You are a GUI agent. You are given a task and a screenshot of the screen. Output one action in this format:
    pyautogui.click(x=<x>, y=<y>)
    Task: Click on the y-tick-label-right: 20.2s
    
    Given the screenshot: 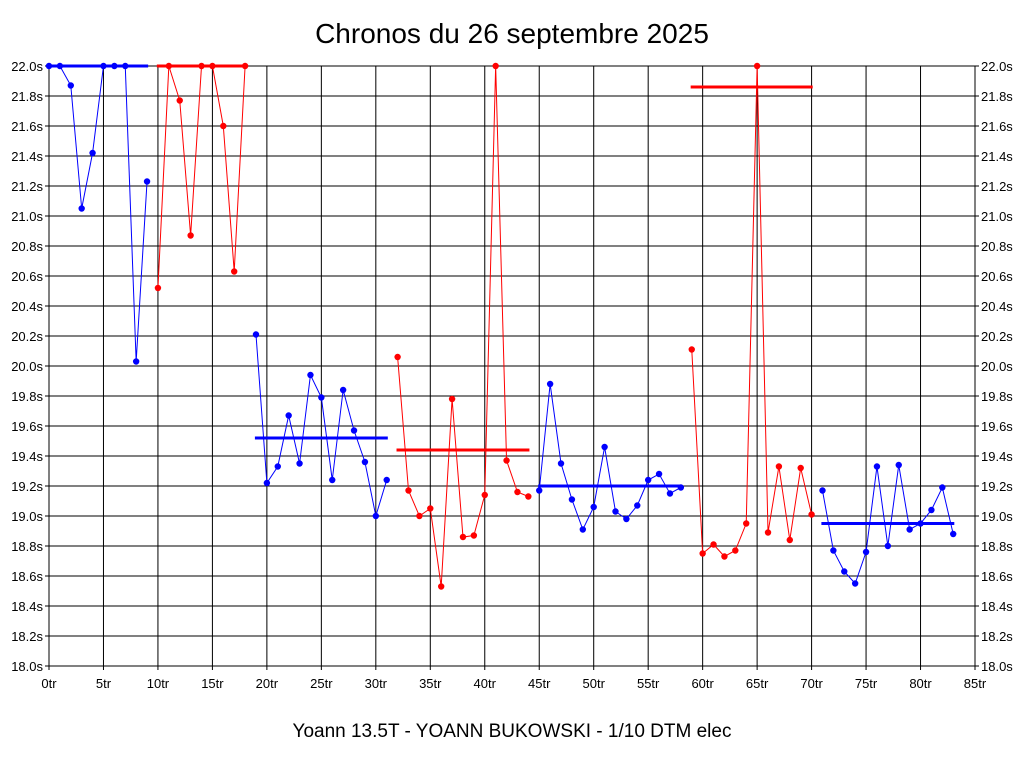 What is the action you would take?
    pyautogui.click(x=997, y=336)
    